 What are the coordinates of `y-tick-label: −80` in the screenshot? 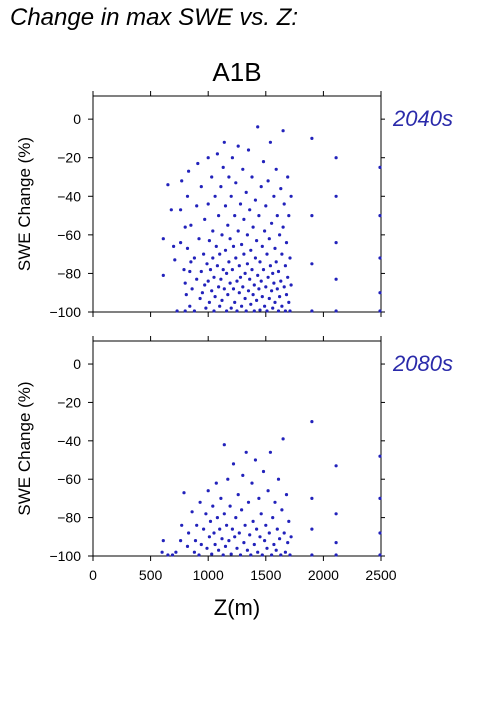 It's located at (69, 273).